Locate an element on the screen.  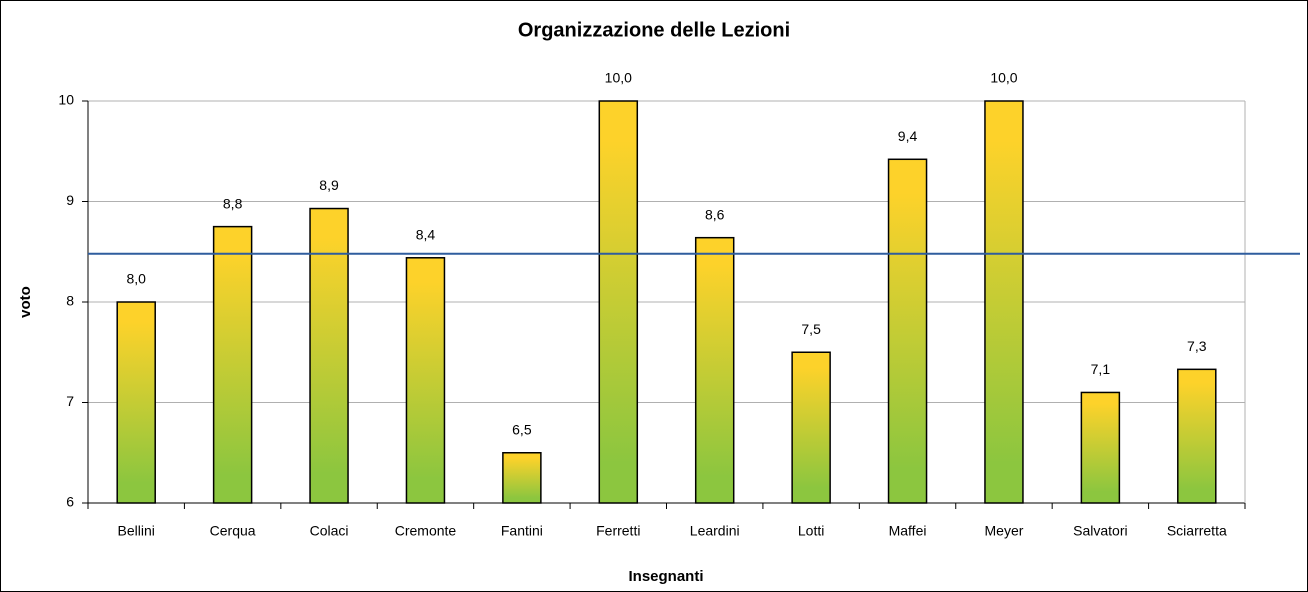
x-tick-label: Colaci is located at coordinates (329, 531).